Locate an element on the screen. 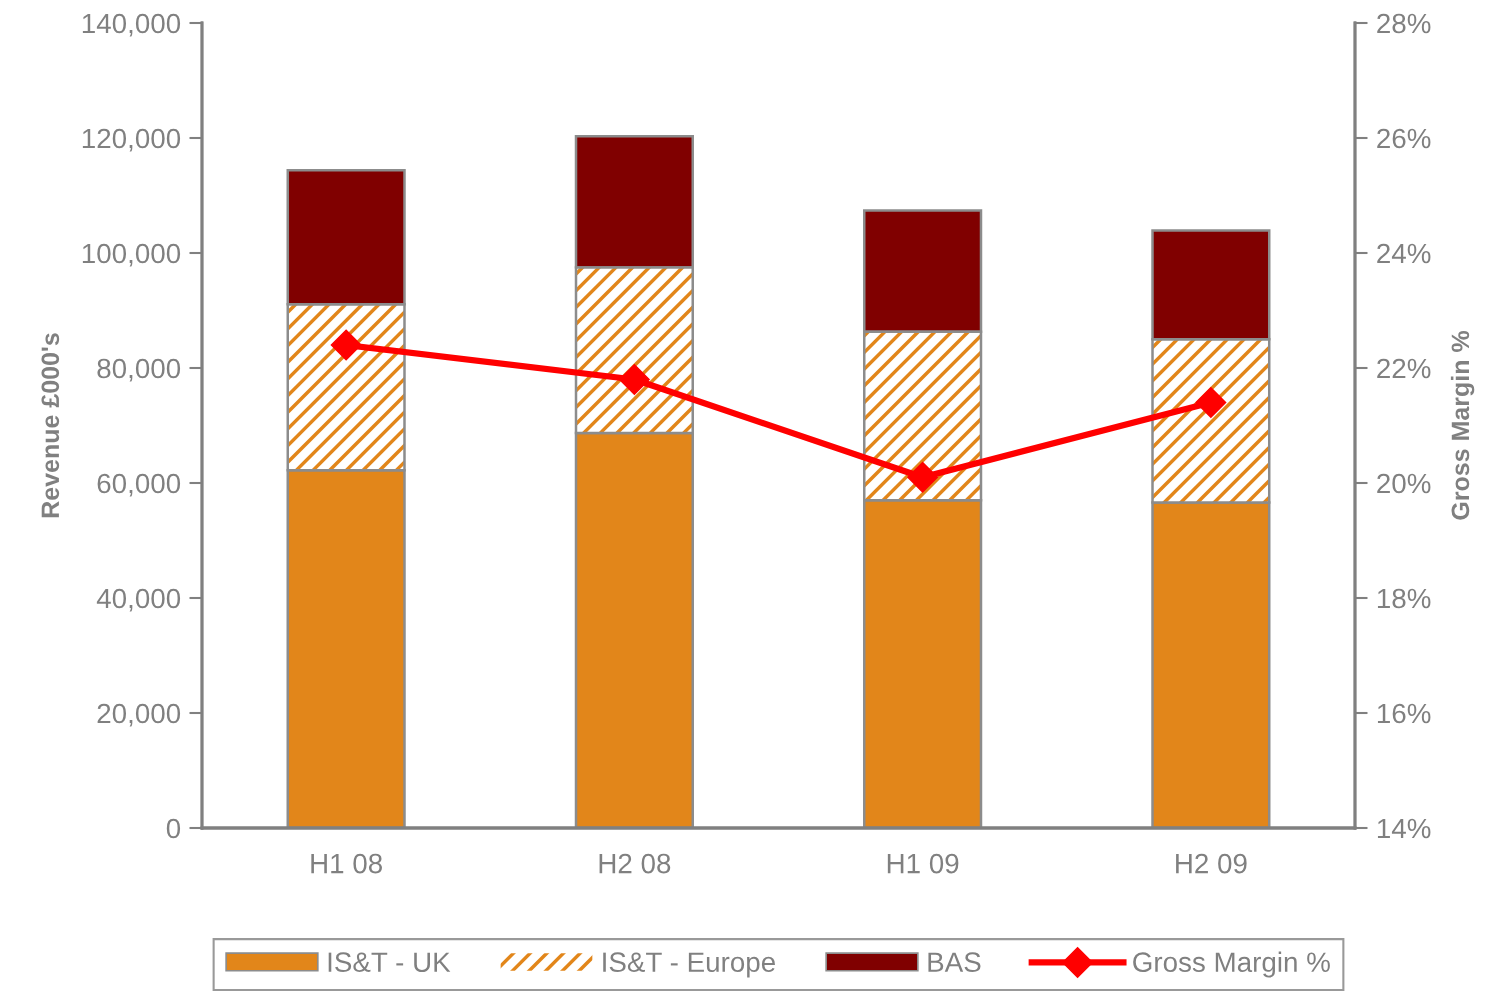 The height and width of the screenshot is (992, 1496). y2-tick-label: 20% is located at coordinates (1404, 483).